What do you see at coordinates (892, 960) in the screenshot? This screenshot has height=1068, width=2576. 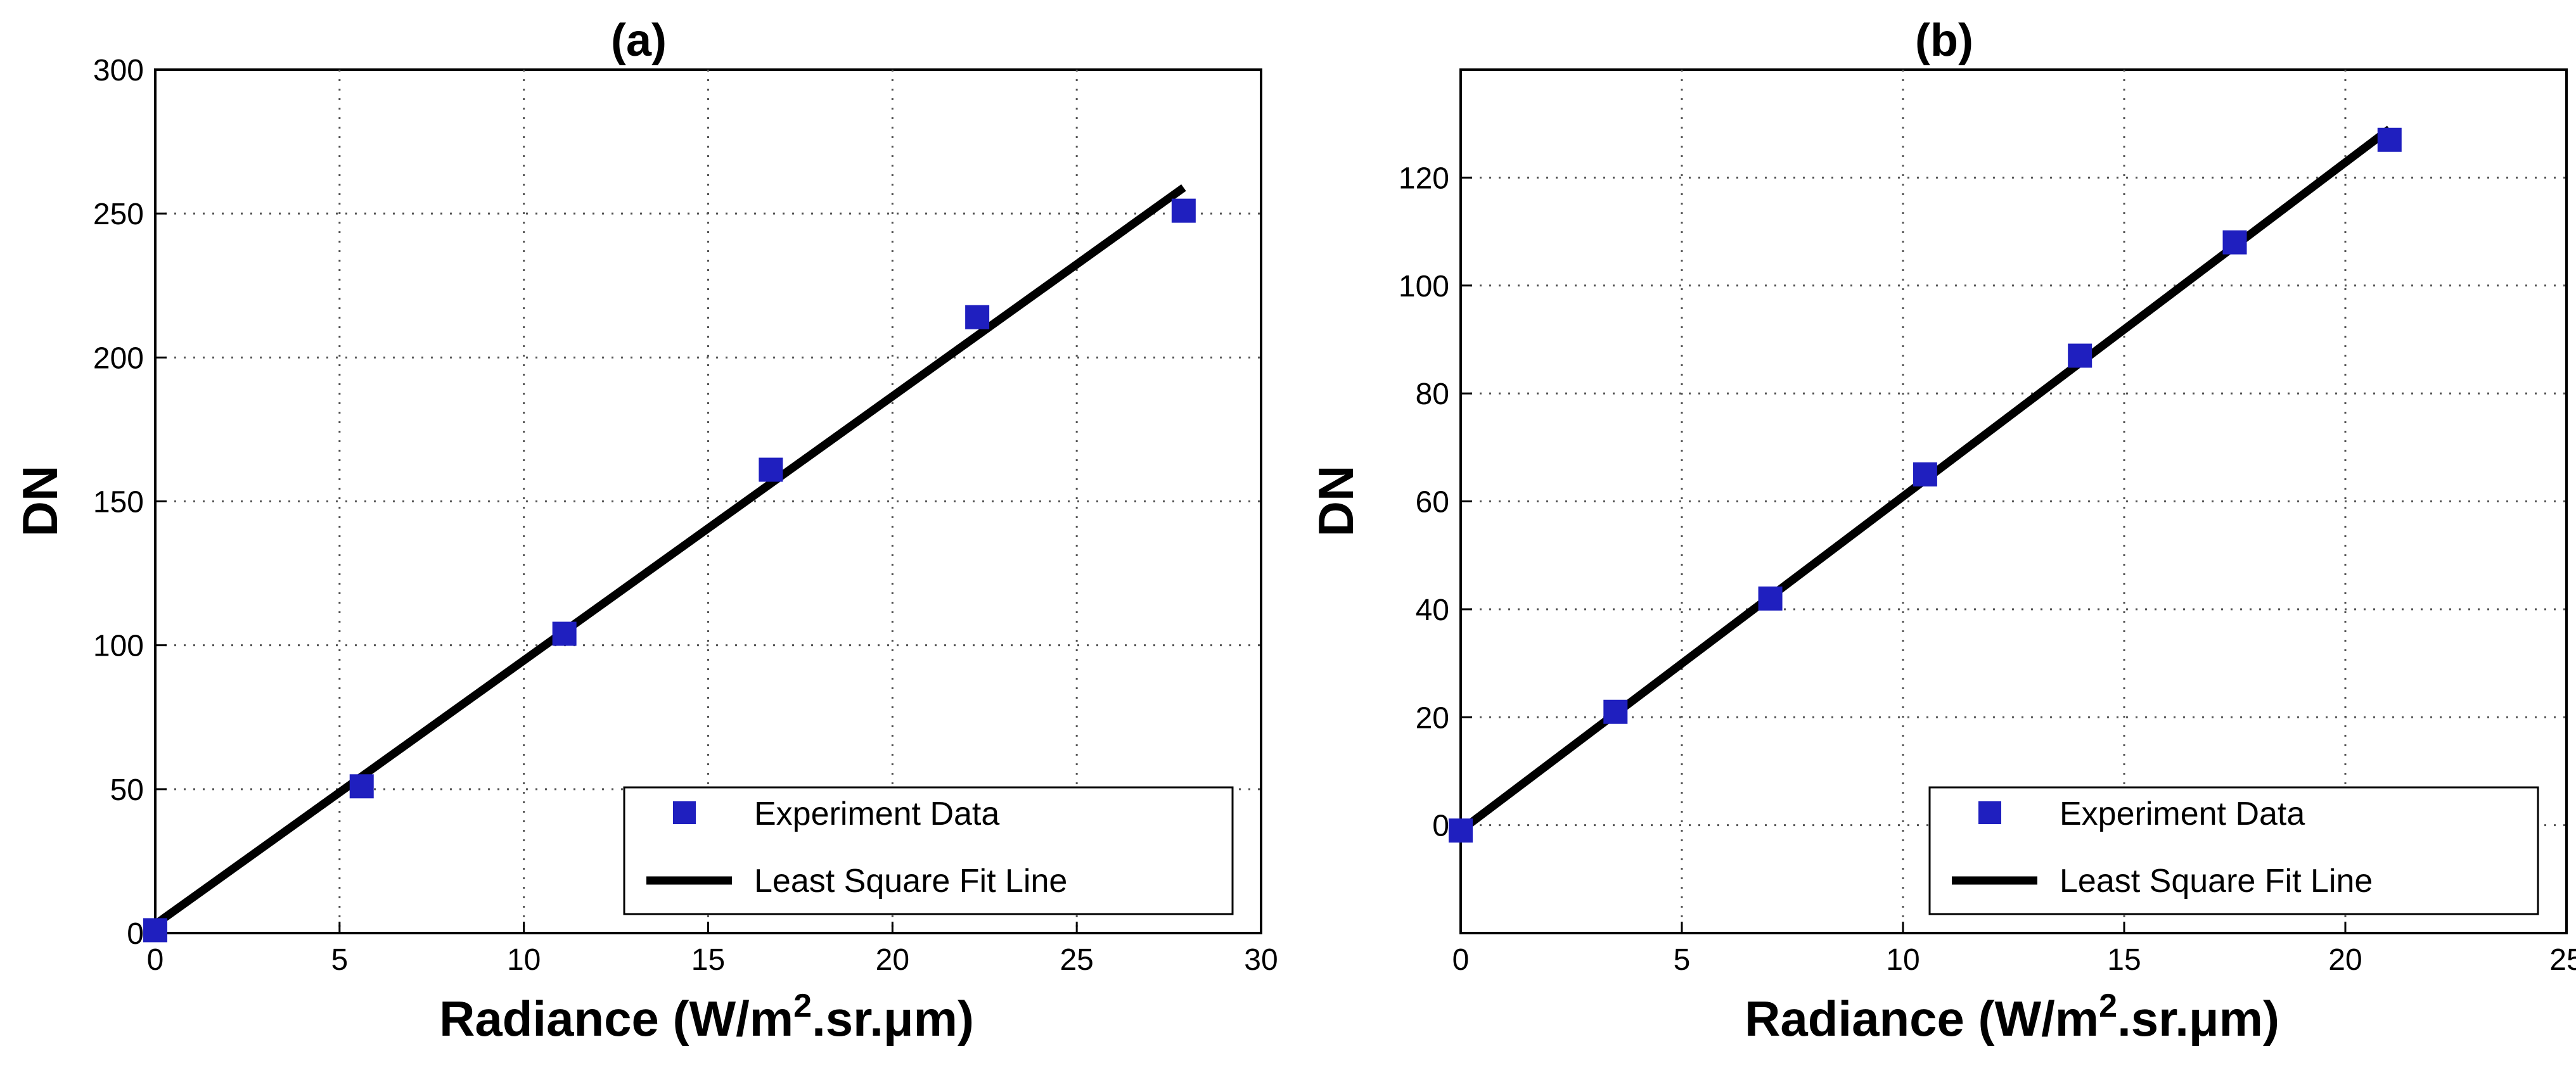 I see `x-tick-label-a: 20` at bounding box center [892, 960].